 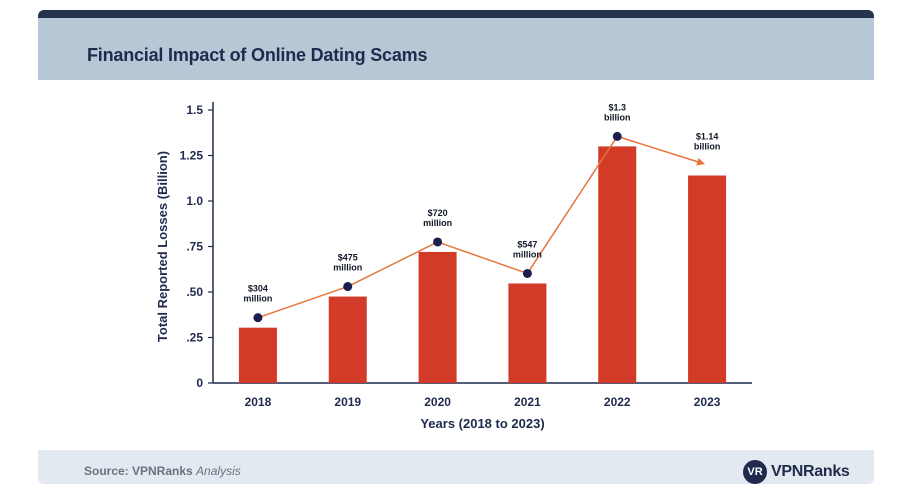 I want to click on page-title: Financial Impact of Online Dating Scams, so click(x=257, y=55).